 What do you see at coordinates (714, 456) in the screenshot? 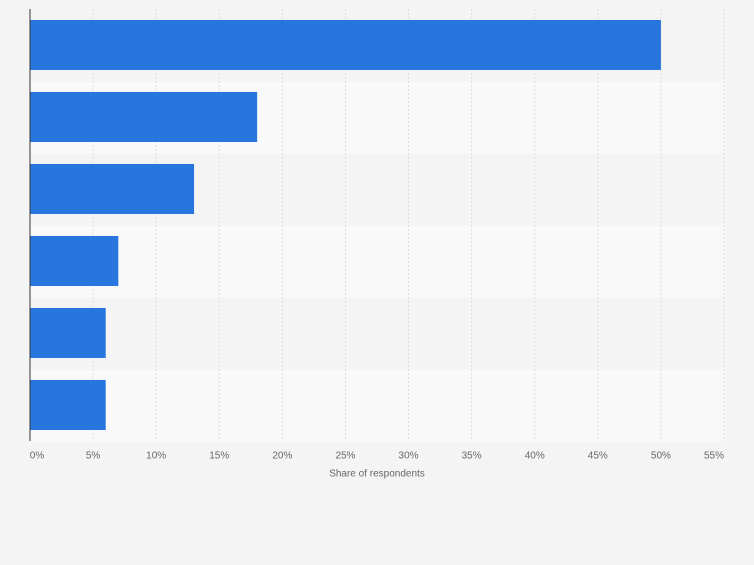
I see `x-tick-label: 55%` at bounding box center [714, 456].